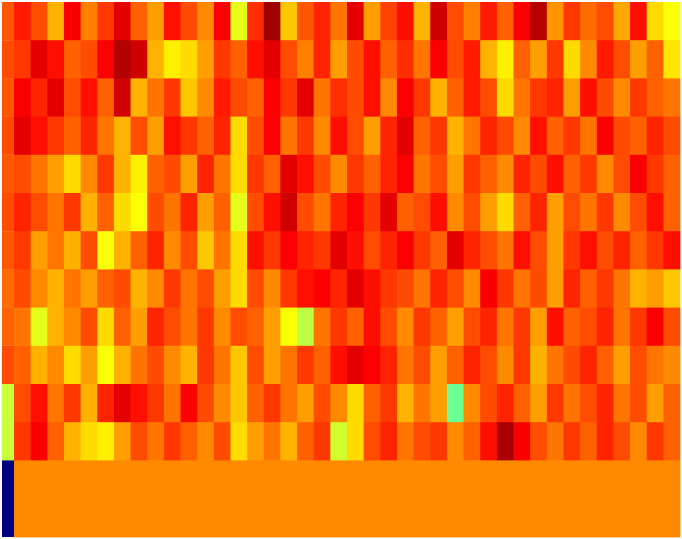  What do you see at coordinates (8, 288) in the screenshot?
I see `side-cell` at bounding box center [8, 288].